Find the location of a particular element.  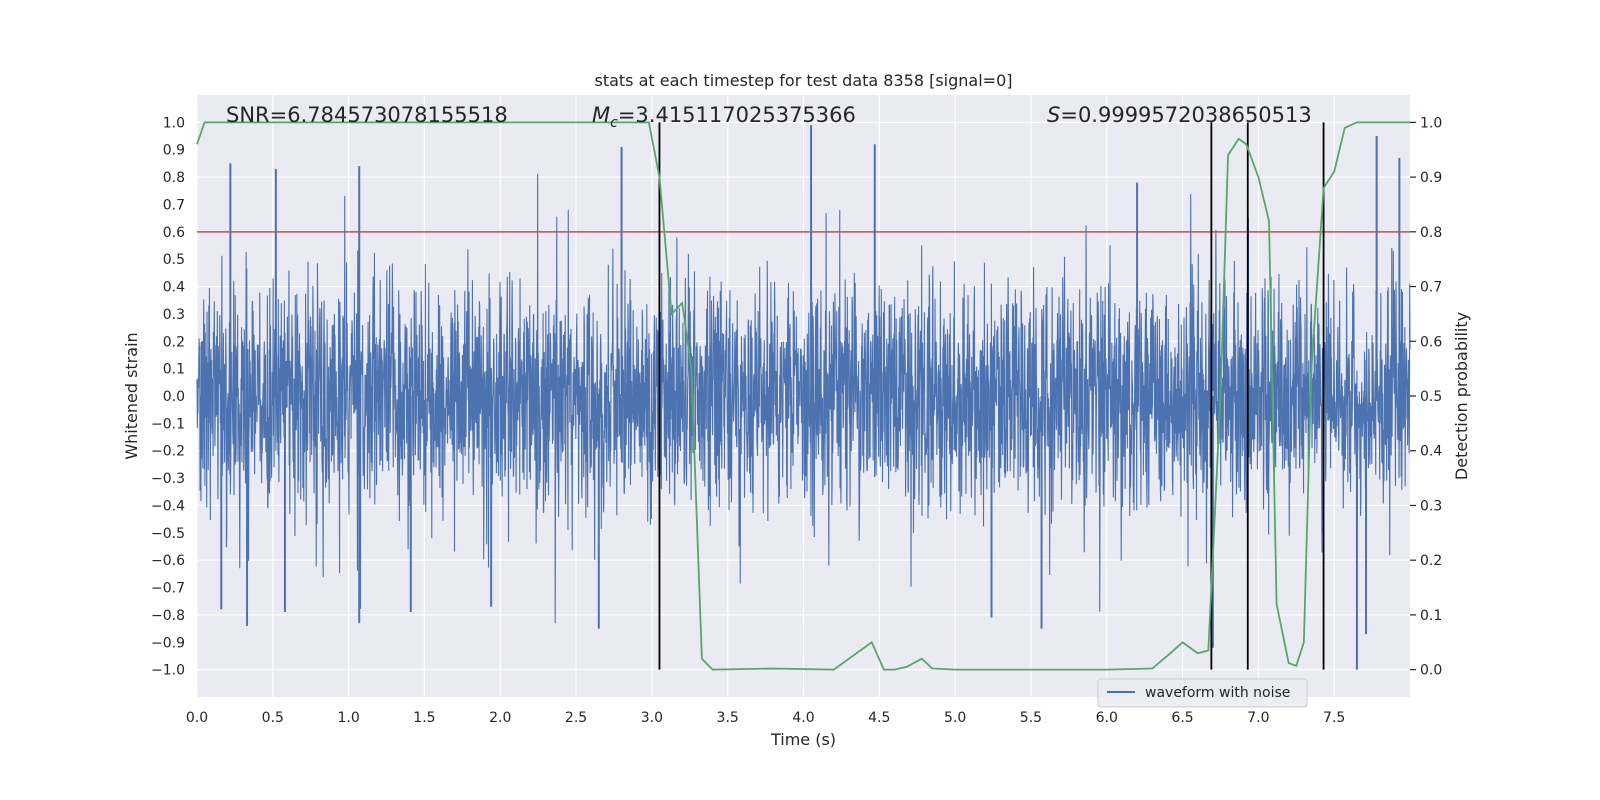

x-tick-label: 4.5 is located at coordinates (879, 718).